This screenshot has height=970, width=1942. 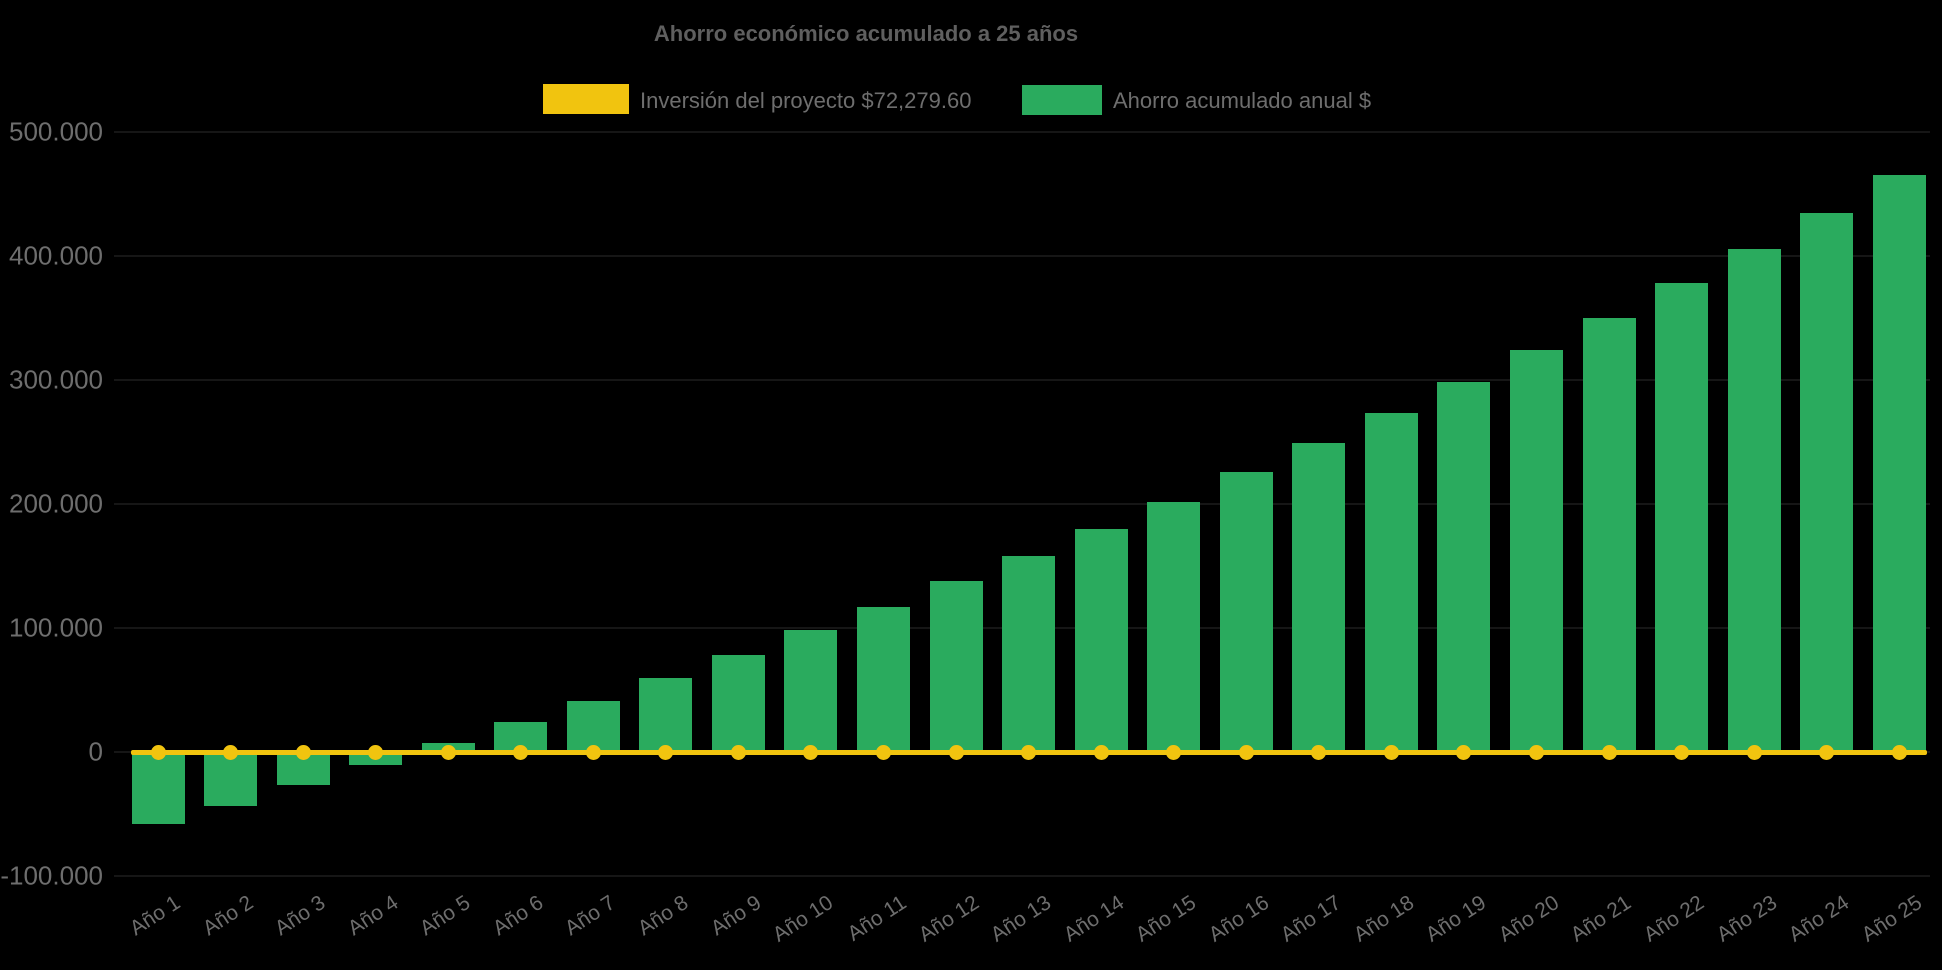 I want to click on bar-año-16, so click(x=1246, y=611).